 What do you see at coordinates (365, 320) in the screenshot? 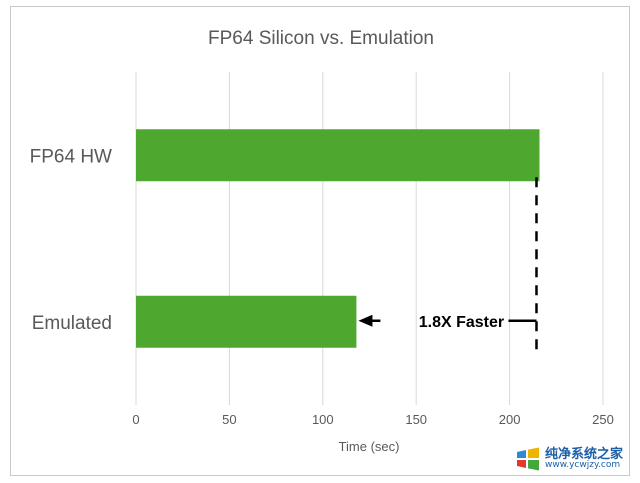
I see `arrow-head-icon` at bounding box center [365, 320].